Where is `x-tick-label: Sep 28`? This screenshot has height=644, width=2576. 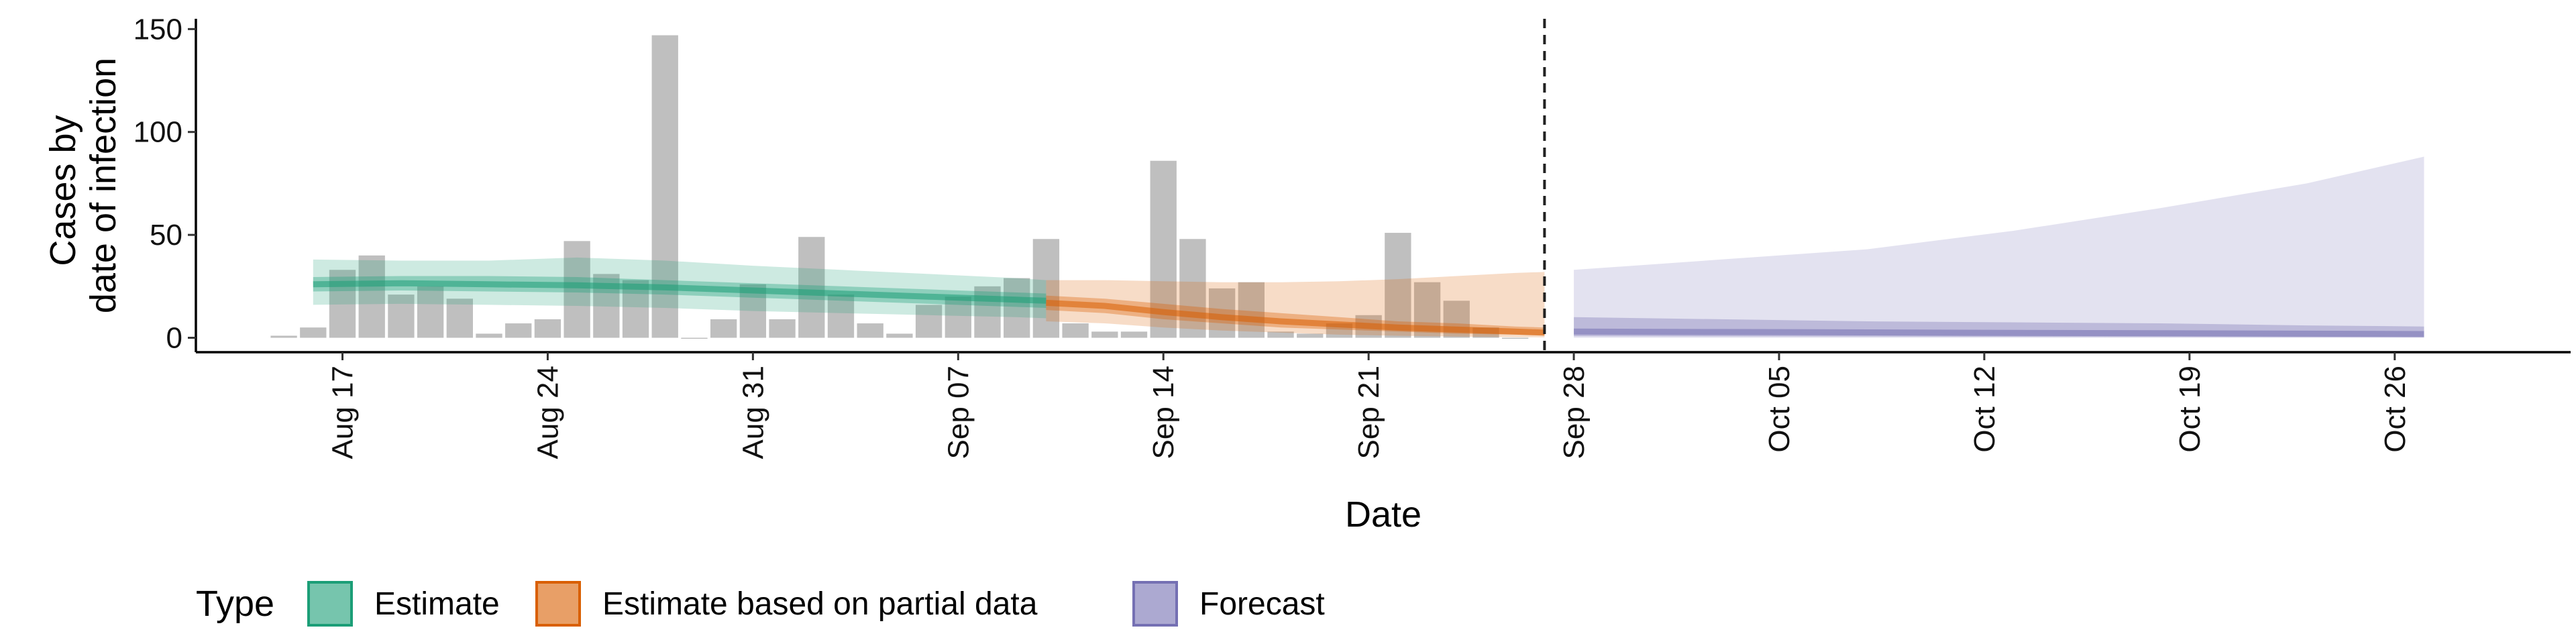 x-tick-label: Sep 28 is located at coordinates (1574, 412).